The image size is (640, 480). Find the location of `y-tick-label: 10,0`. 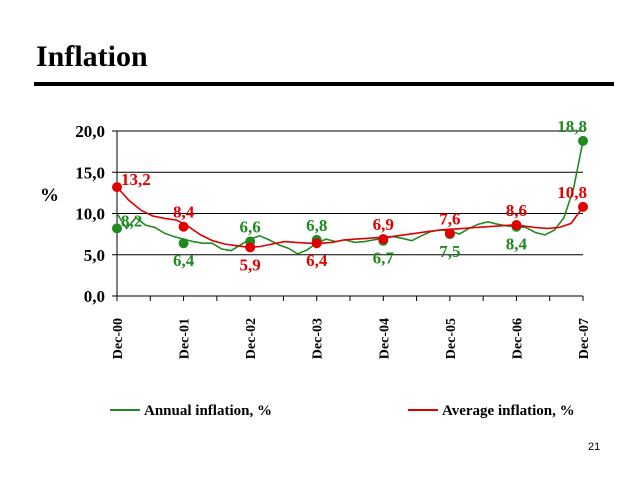

y-tick-label: 10,0 is located at coordinates (90, 214).